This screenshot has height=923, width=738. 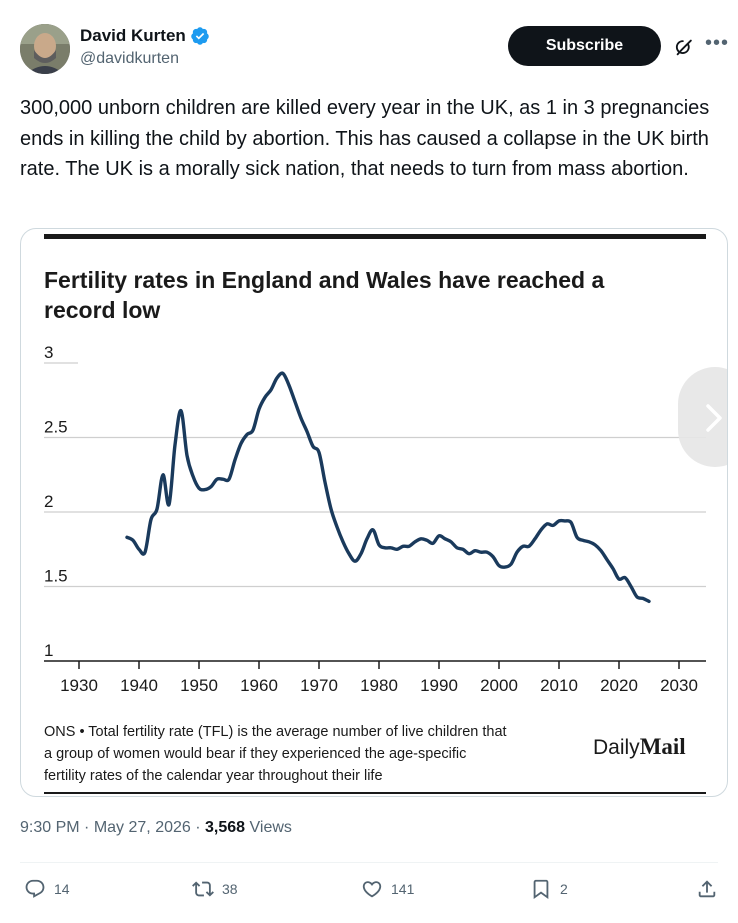 I want to click on reply-button: 14, so click(x=47, y=889).